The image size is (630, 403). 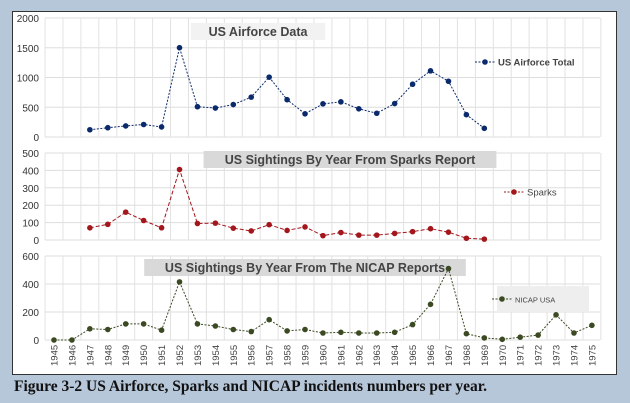 I want to click on x-tick-label: 1950, so click(x=144, y=355).